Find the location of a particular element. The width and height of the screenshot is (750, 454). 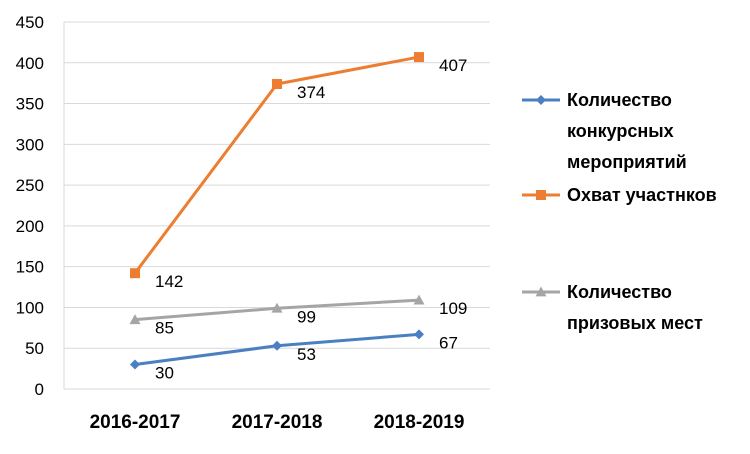

data-label: 99 is located at coordinates (306, 316).